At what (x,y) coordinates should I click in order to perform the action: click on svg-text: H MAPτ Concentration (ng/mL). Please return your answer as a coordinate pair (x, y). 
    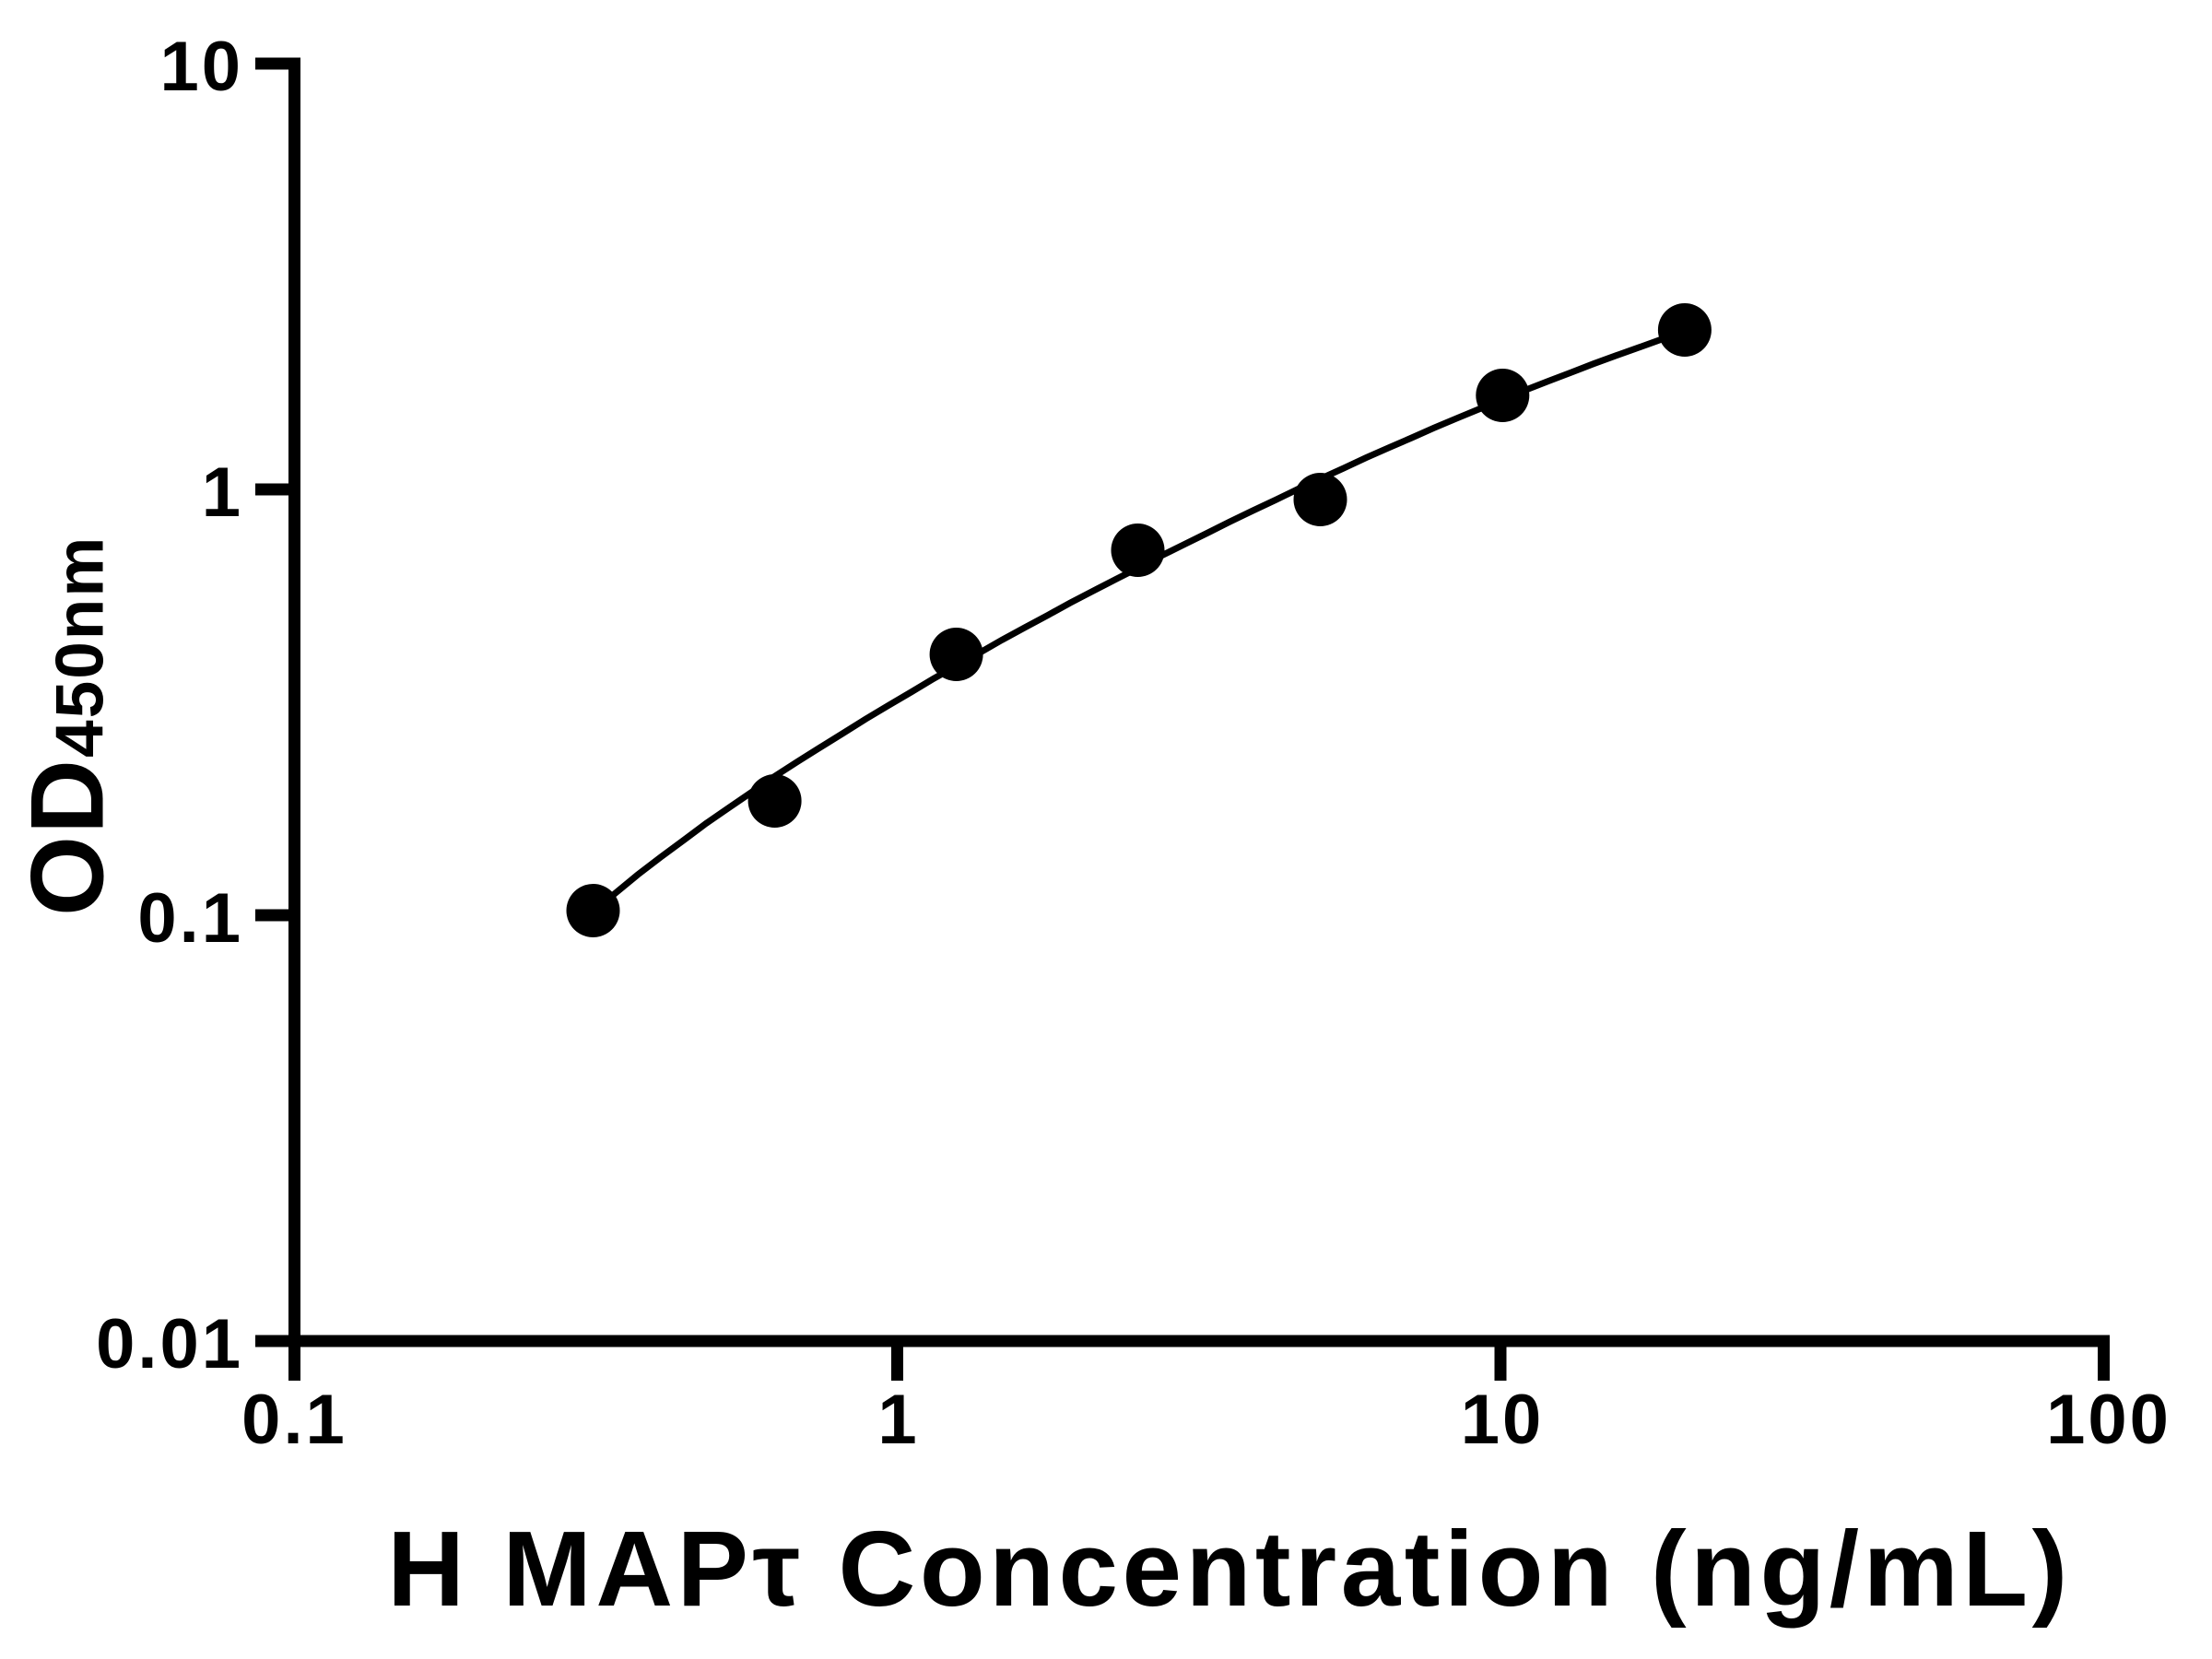
    Looking at the image, I should click on (1229, 1569).